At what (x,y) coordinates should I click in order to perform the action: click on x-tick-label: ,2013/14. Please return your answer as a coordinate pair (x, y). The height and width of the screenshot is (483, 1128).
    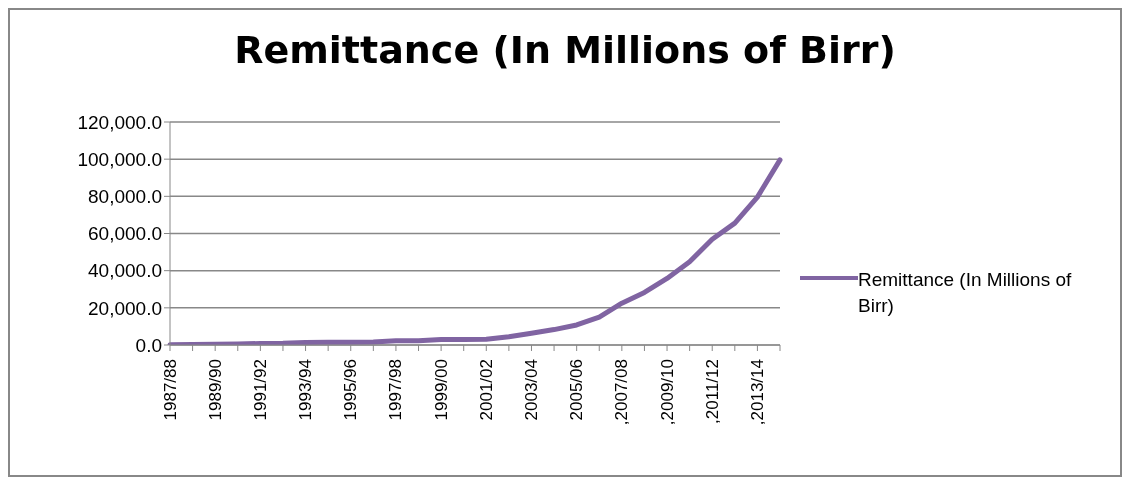
    Looking at the image, I should click on (757, 392).